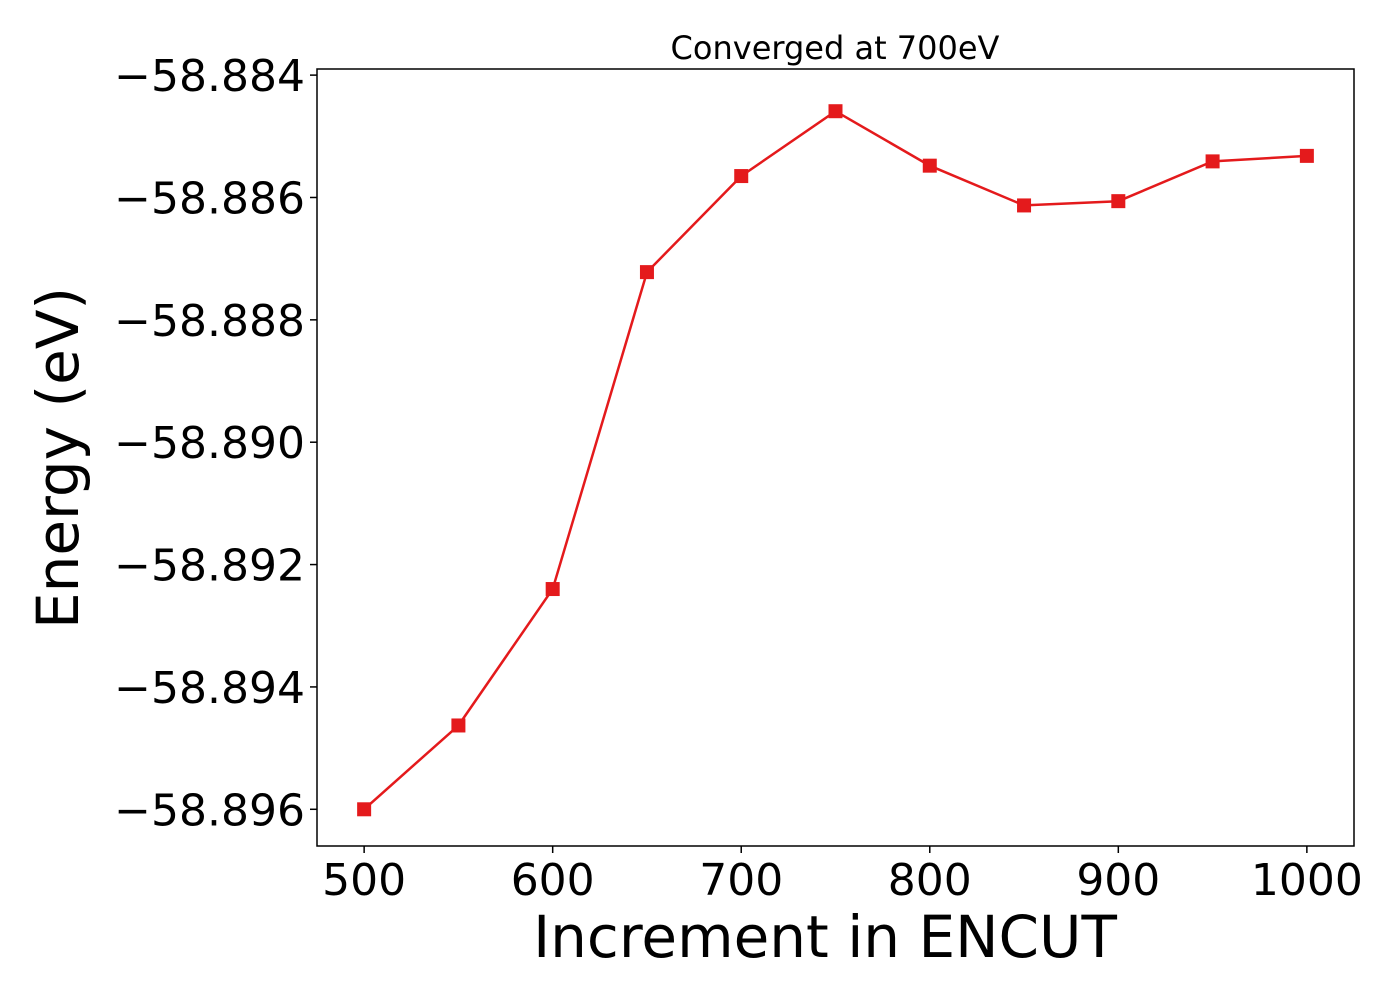 This screenshot has width=1400, height=1000. Describe the element at coordinates (741, 880) in the screenshot. I see `x-tick-label: 700` at that location.